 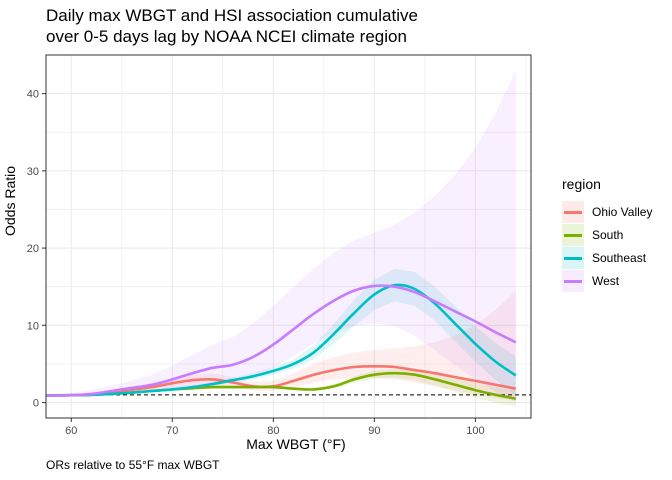 I want to click on y-tick-label: 0, so click(x=36, y=404).